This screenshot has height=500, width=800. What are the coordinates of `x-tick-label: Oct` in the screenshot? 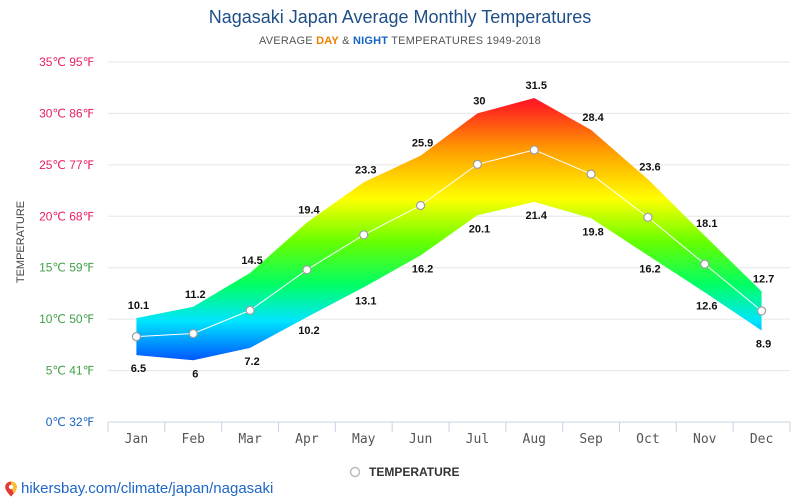 It's located at (647, 439).